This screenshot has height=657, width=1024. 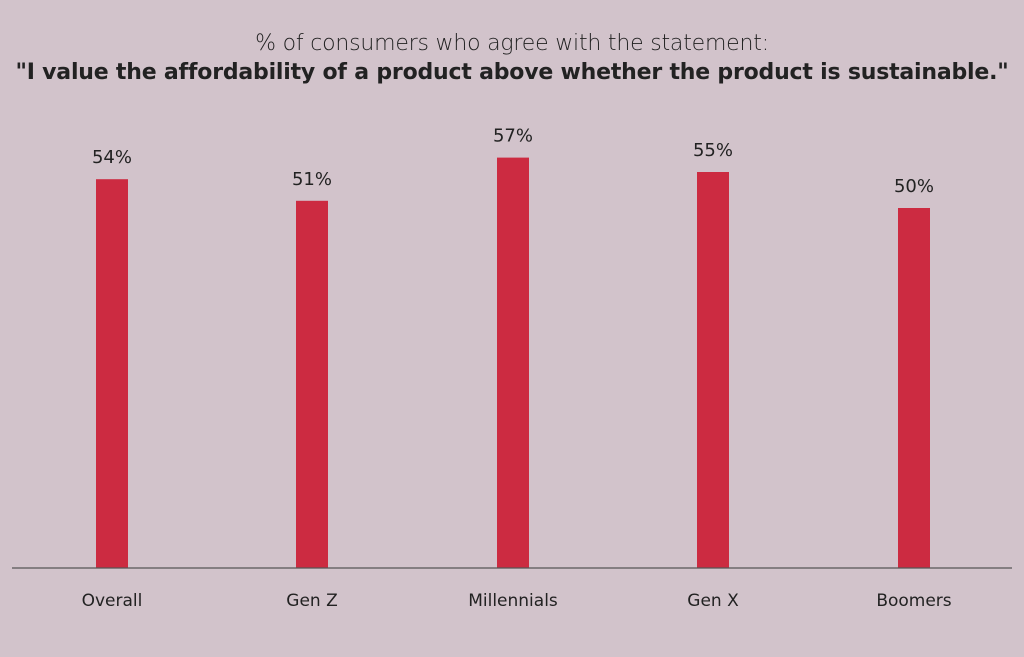 I want to click on value-label-millennials: 57%, so click(x=513, y=136).